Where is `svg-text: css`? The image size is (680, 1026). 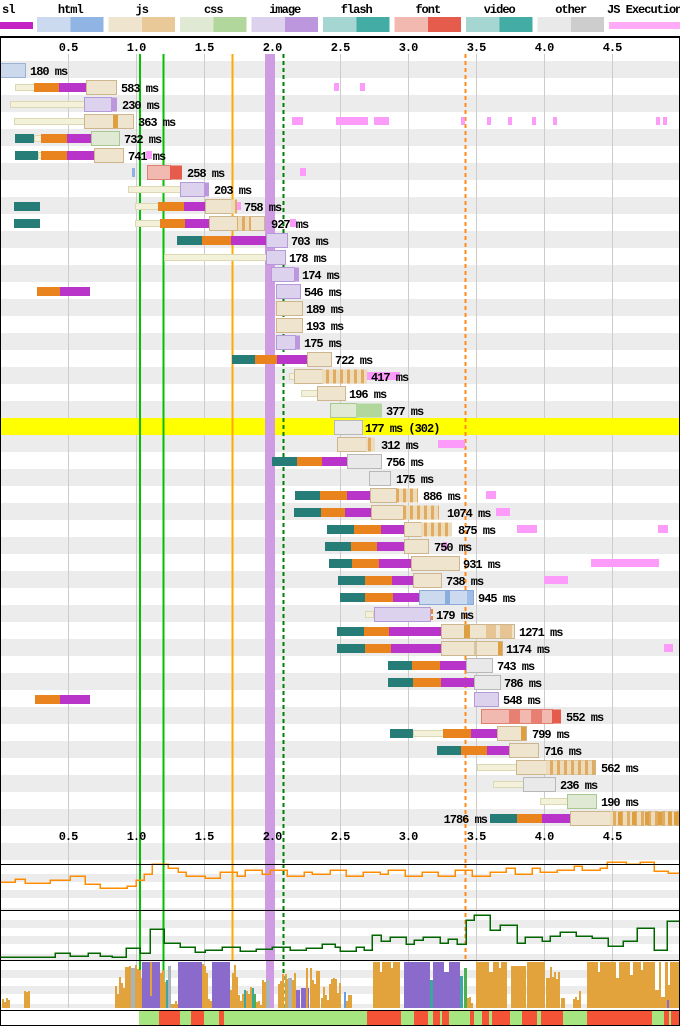 svg-text: css is located at coordinates (213, 10).